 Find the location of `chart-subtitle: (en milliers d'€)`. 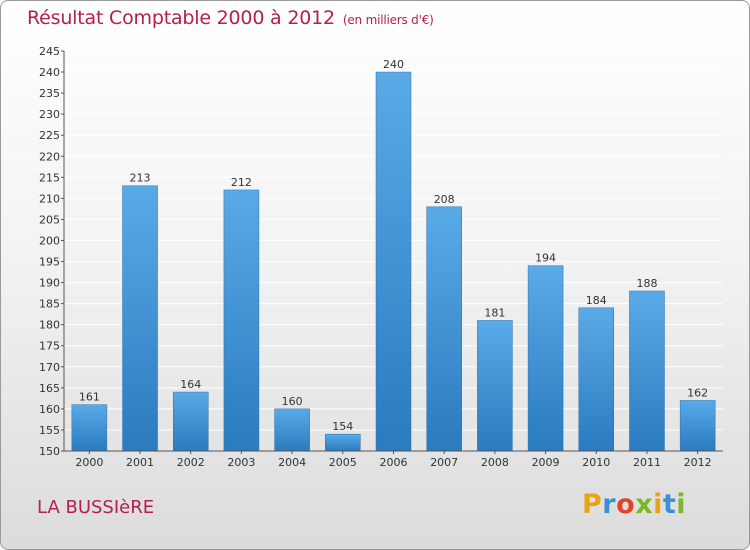

chart-subtitle: (en milliers d'€) is located at coordinates (388, 20).